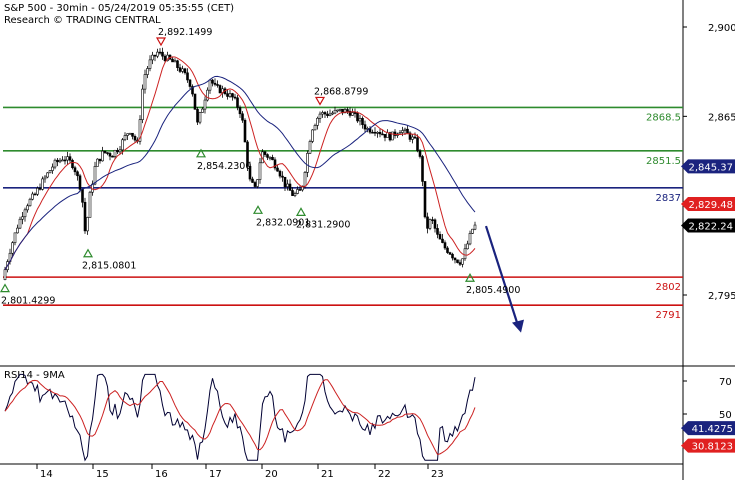 This screenshot has width=735, height=480. What do you see at coordinates (437, 474) in the screenshot?
I see `time-tick-label: 23` at bounding box center [437, 474].